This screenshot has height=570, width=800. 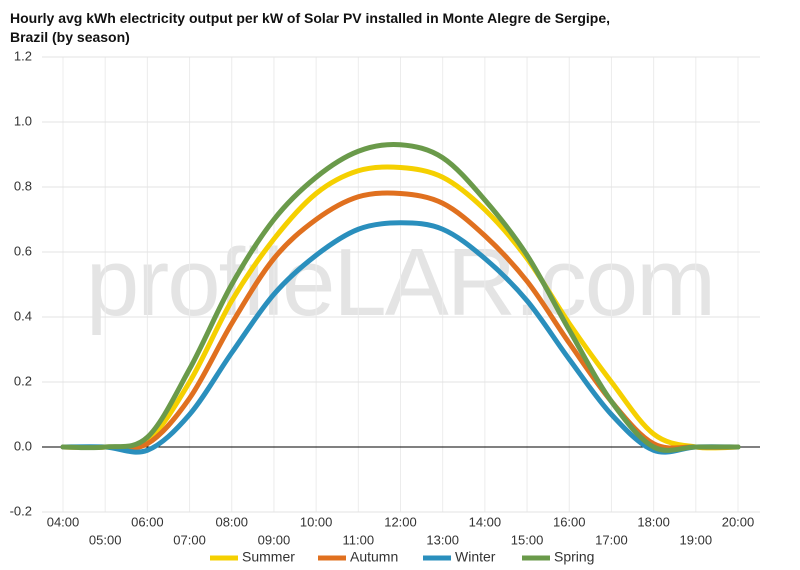 What do you see at coordinates (400, 521) in the screenshot?
I see `x-tick-label: 12:00` at bounding box center [400, 521].